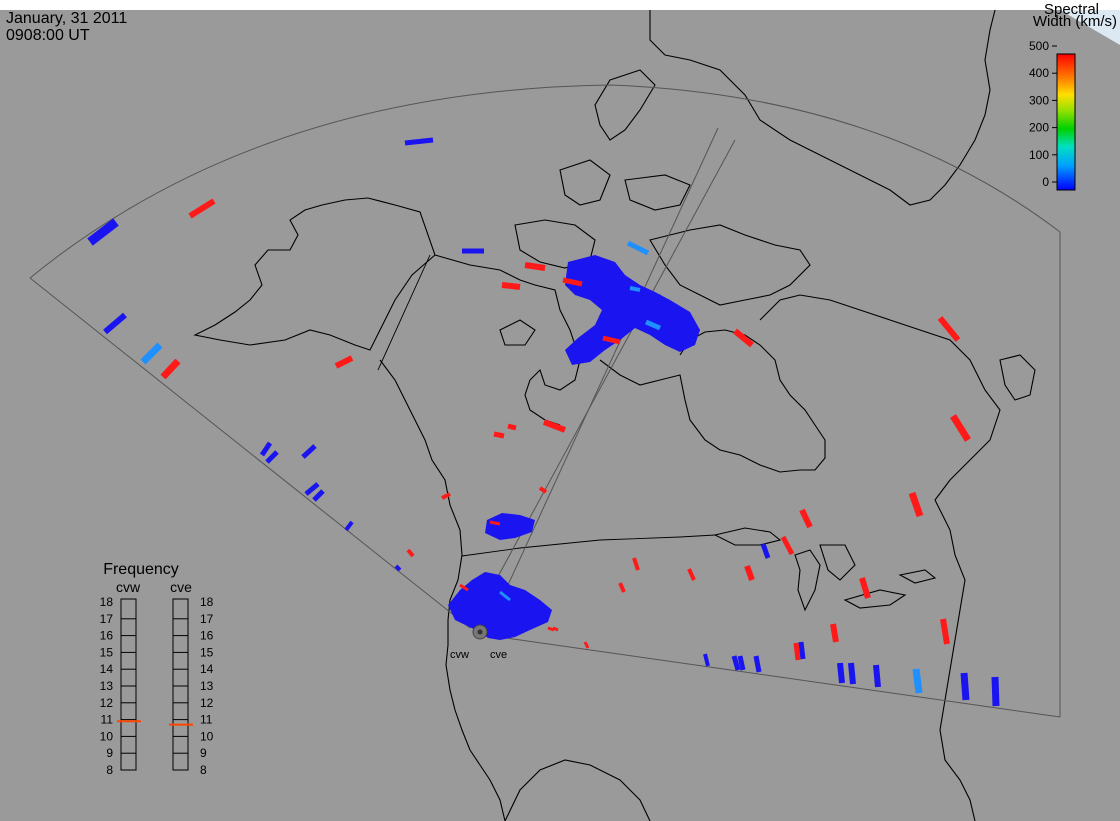 This screenshot has width=1120, height=821. I want to click on alaska-coast, so click(314, 274).